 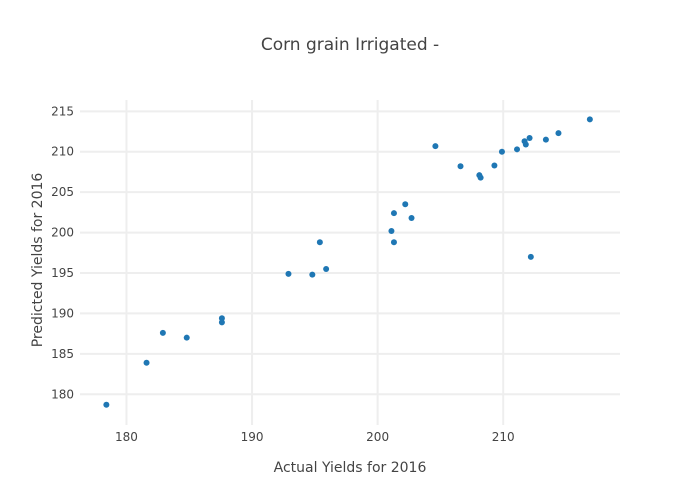 I want to click on y-tick-label: 200, so click(x=62, y=233).